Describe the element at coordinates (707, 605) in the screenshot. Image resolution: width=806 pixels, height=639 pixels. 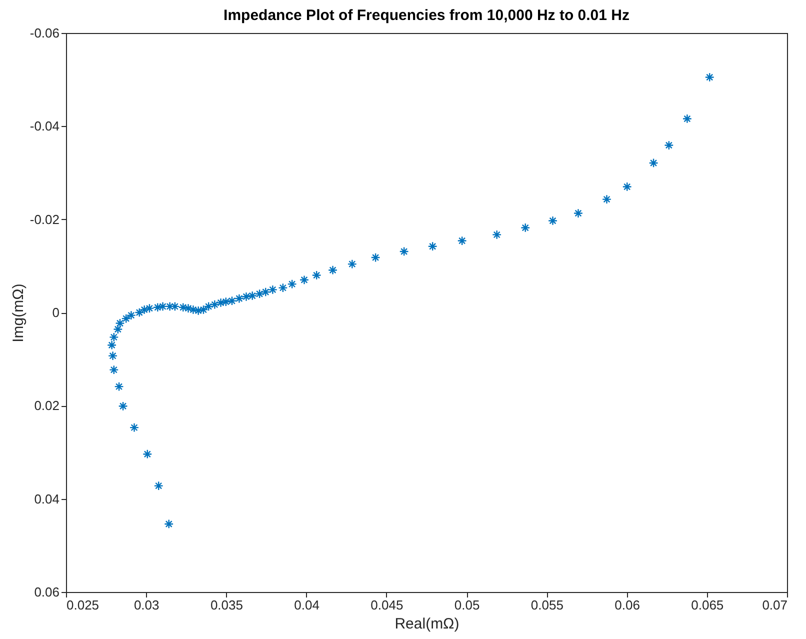
I see `x-tick-label: 0.065` at that location.